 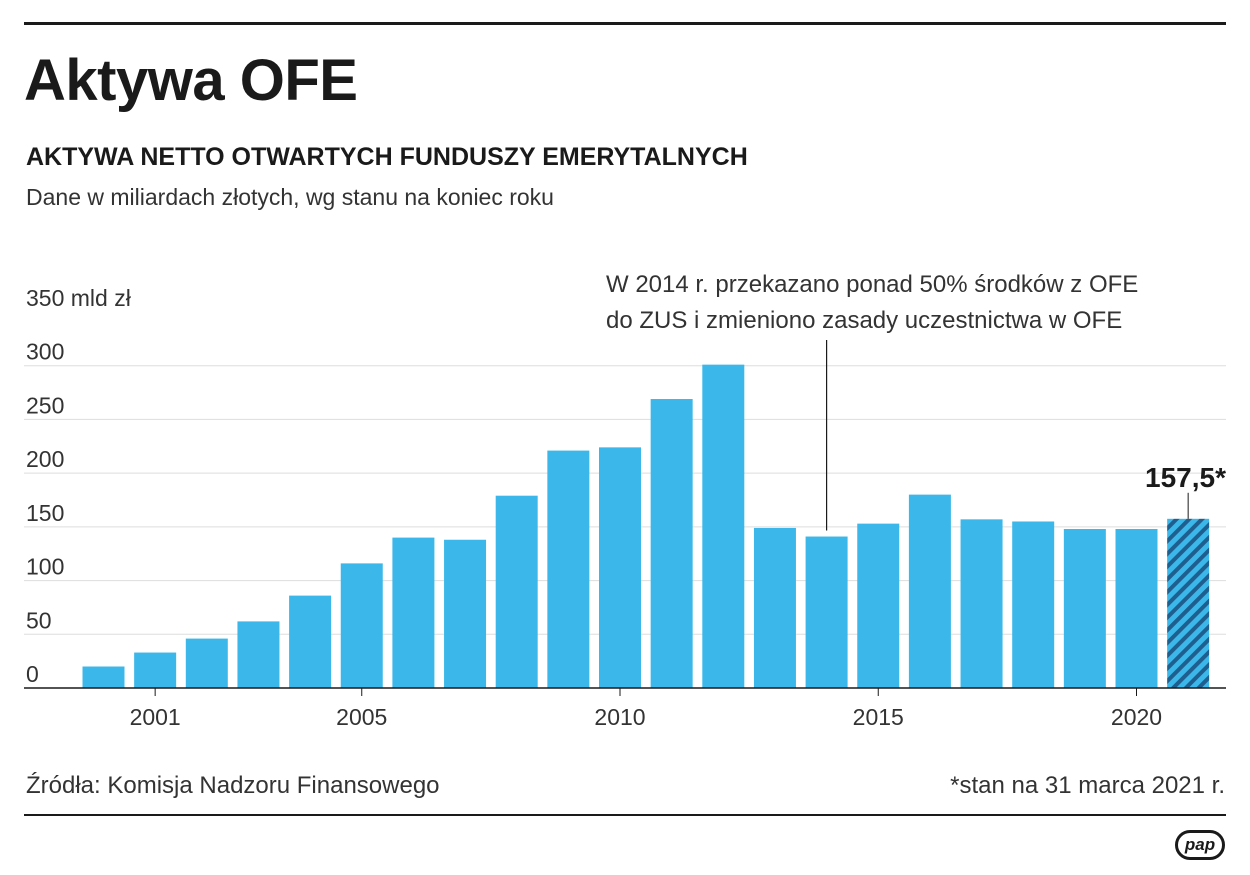 I want to click on y-tick-label: 300, so click(x=45, y=352).